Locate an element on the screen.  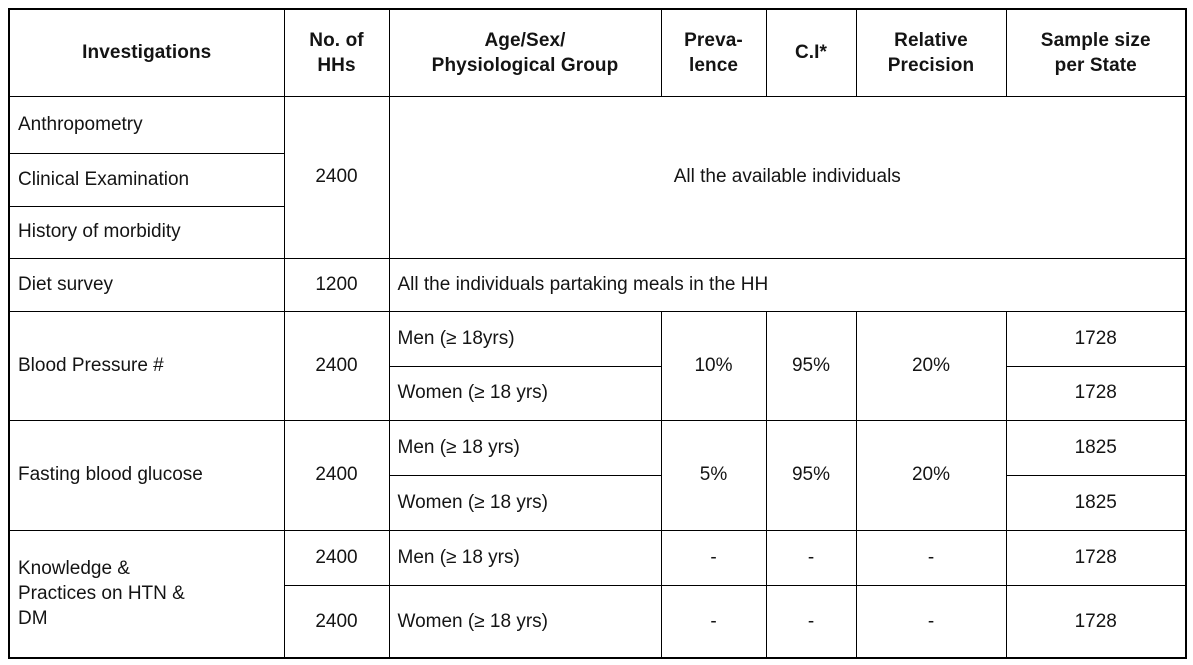
cell-knowledge-practices-relative-precision-men: - is located at coordinates (931, 557).